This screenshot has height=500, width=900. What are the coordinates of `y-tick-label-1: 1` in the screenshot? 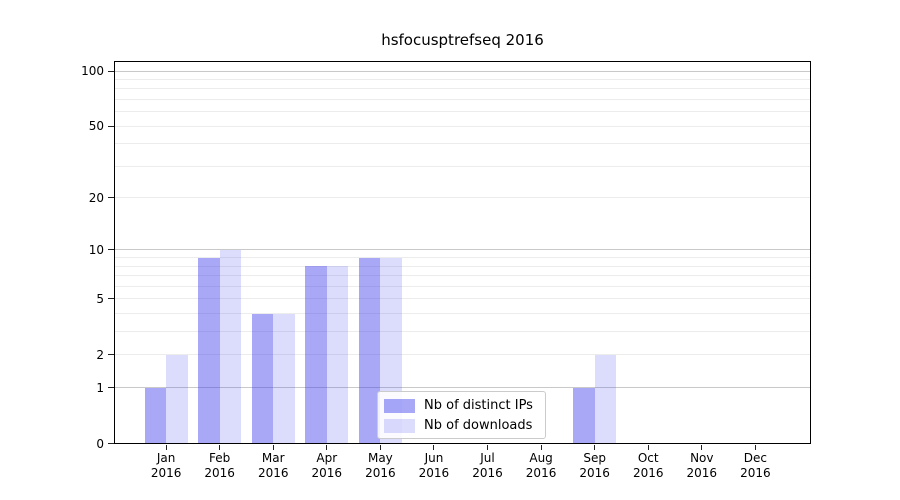 It's located at (100, 387).